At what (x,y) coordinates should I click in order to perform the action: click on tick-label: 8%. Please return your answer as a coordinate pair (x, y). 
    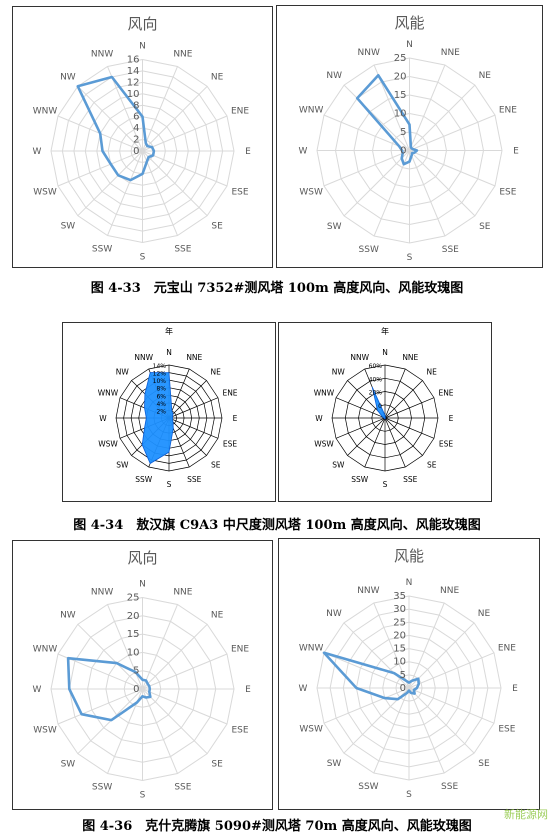
    Looking at the image, I should click on (161, 389).